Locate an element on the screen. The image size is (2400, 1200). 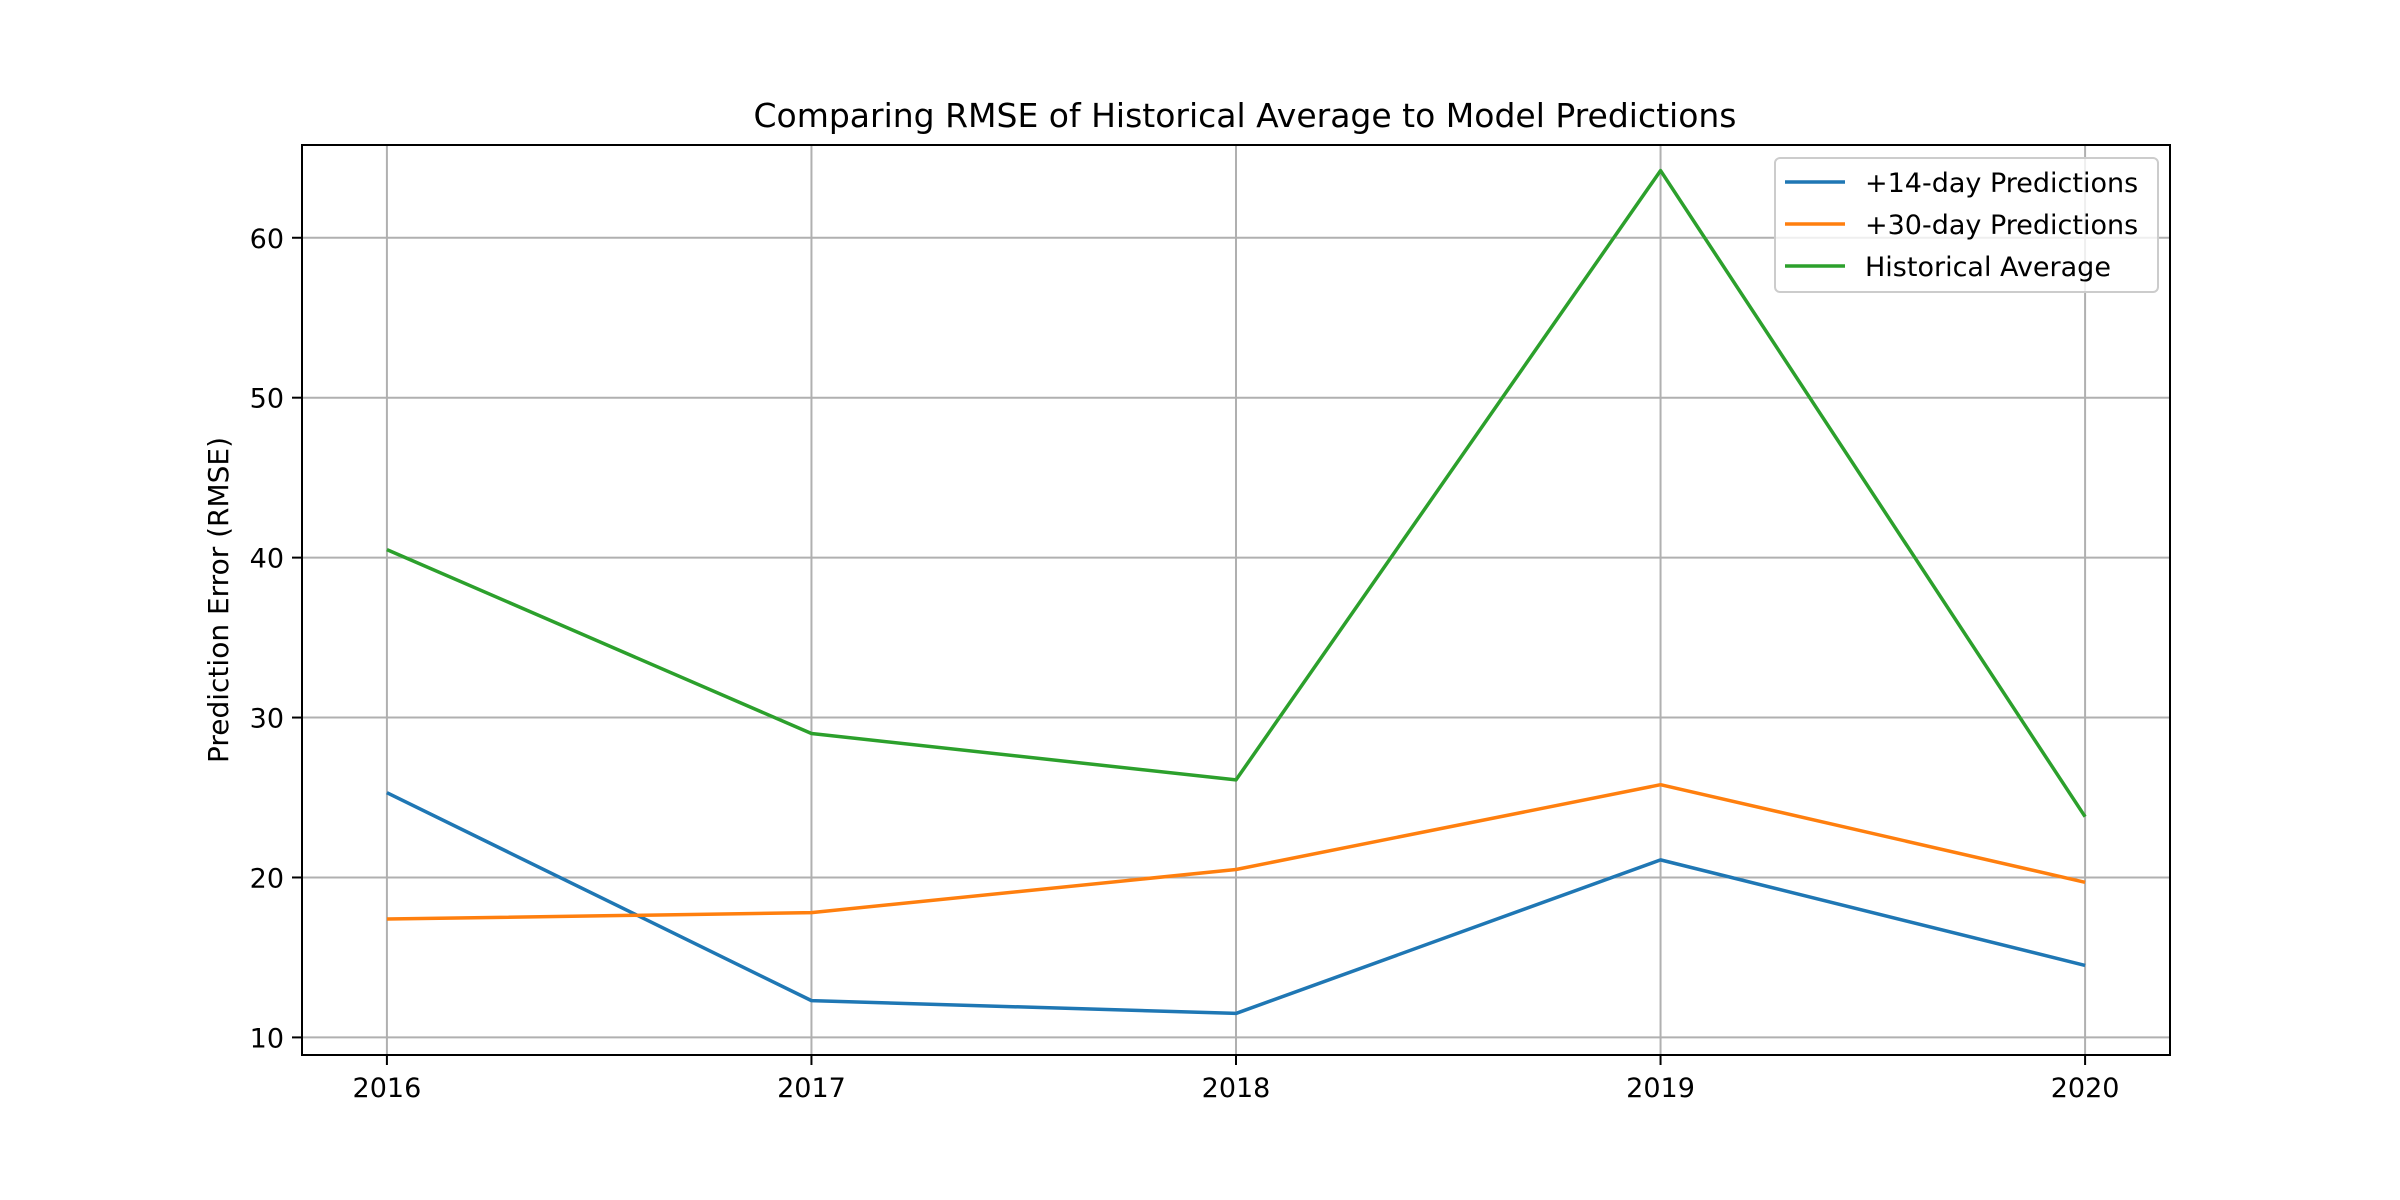
y-tick-label: 20 is located at coordinates (267, 878).